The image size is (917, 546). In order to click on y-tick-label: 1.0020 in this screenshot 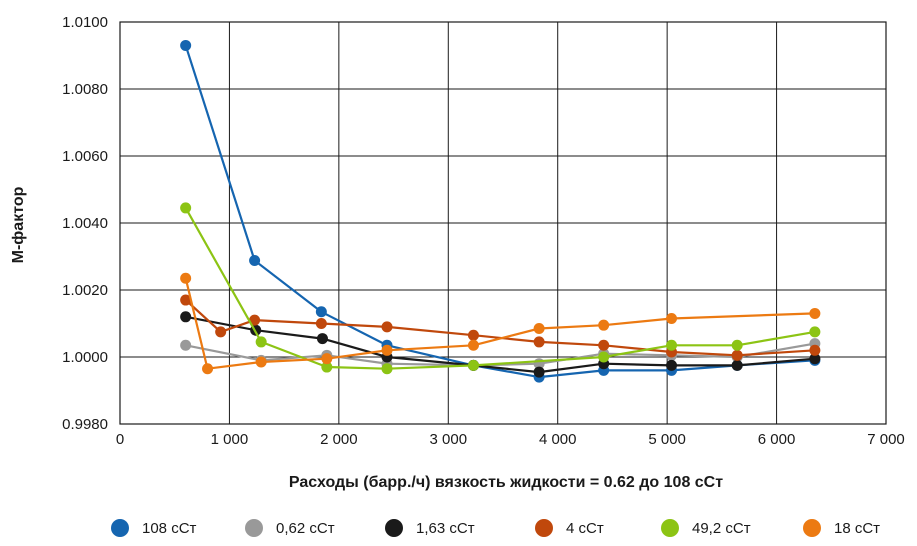, I will do `click(85, 290)`.